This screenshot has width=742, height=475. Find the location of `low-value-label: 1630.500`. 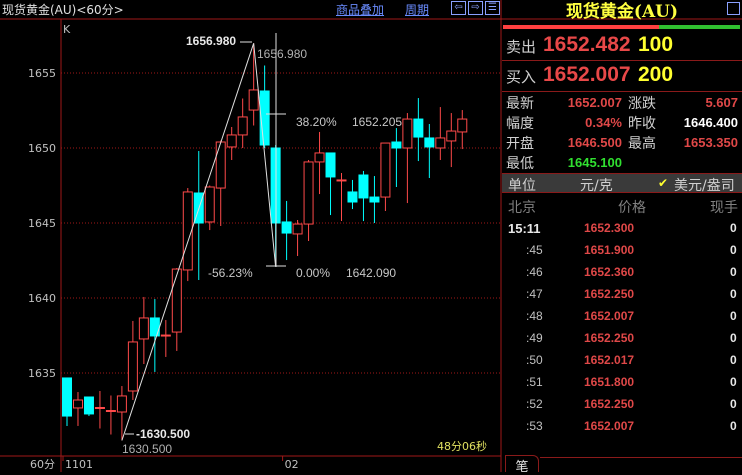

low-value-label: 1630.500 is located at coordinates (147, 449).